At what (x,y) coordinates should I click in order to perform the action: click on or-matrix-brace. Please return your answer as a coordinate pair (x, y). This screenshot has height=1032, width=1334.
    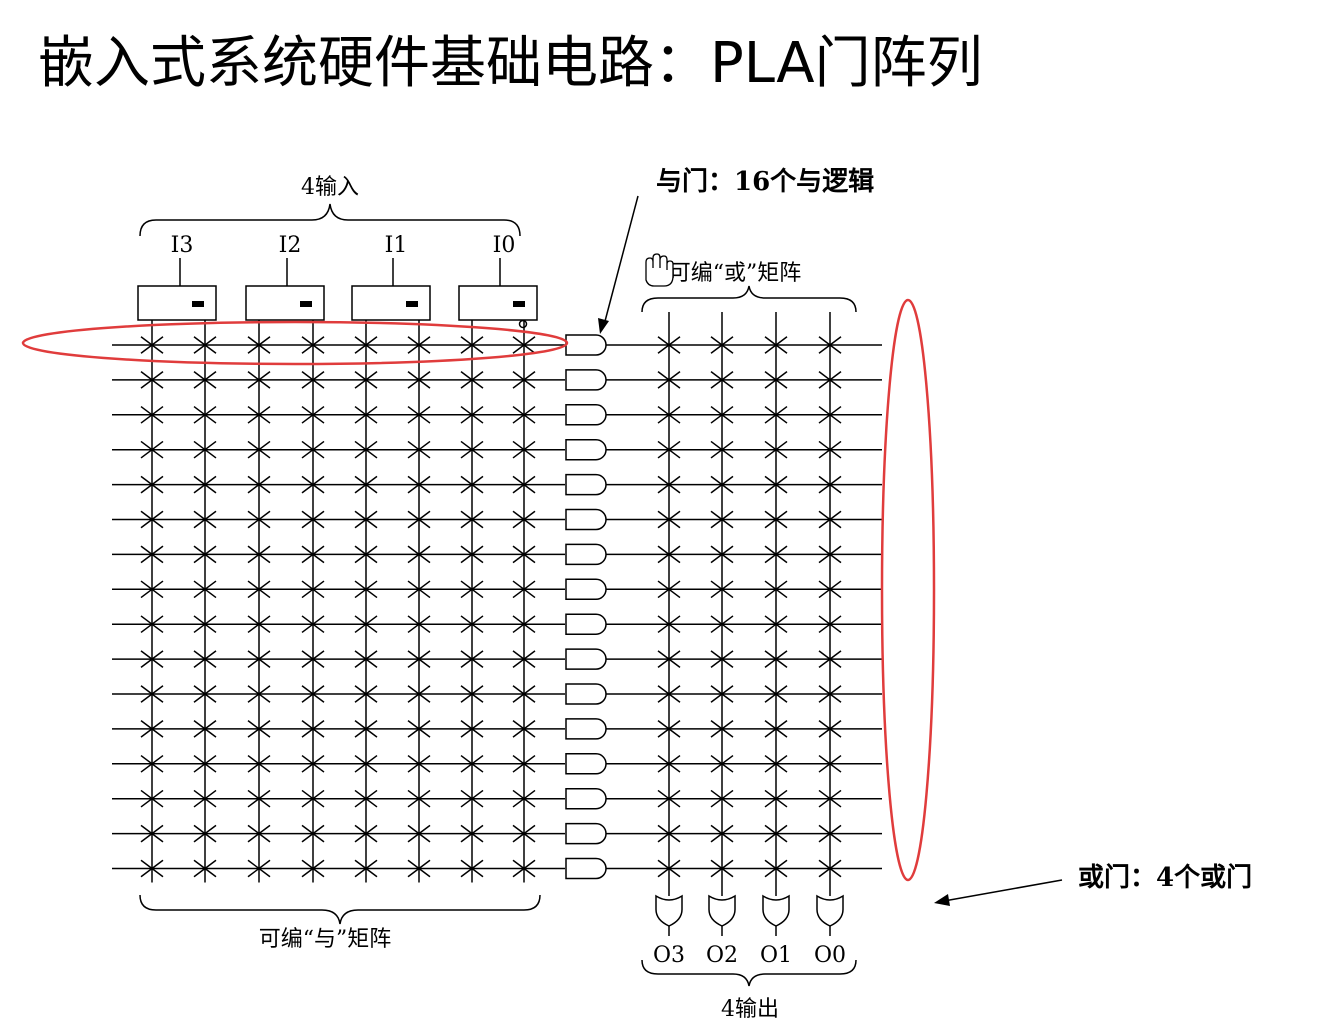
    Looking at the image, I should click on (749, 299).